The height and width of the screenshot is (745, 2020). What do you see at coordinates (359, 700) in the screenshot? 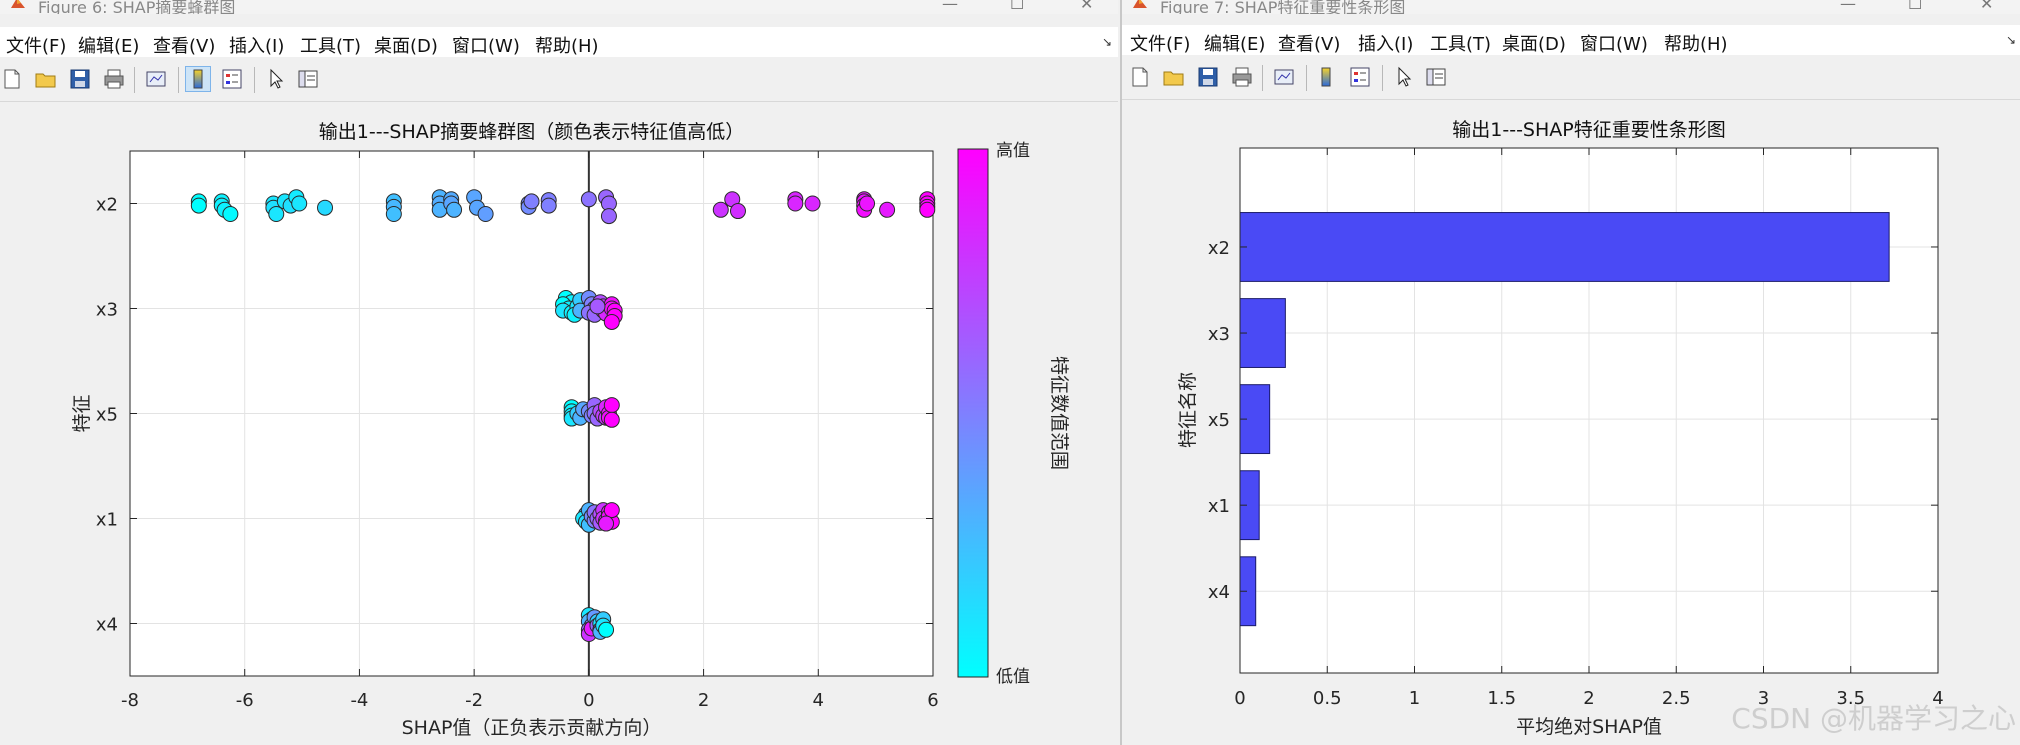
I see `x-tick-label: -4` at bounding box center [359, 700].